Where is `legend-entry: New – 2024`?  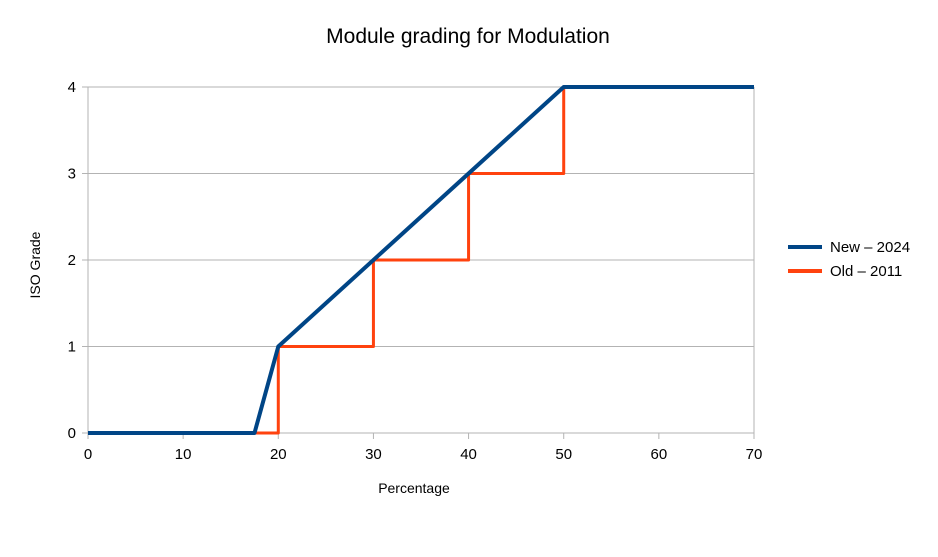
legend-entry: New – 2024 is located at coordinates (870, 247).